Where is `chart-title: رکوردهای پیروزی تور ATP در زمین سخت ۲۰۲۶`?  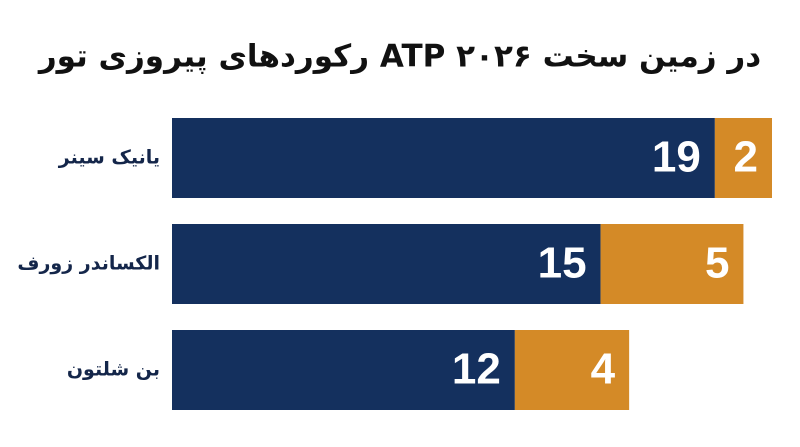
chart-title: رکوردهای پیروزی تور ATP در زمین سخت ۲۰۲۶ is located at coordinates (399, 57).